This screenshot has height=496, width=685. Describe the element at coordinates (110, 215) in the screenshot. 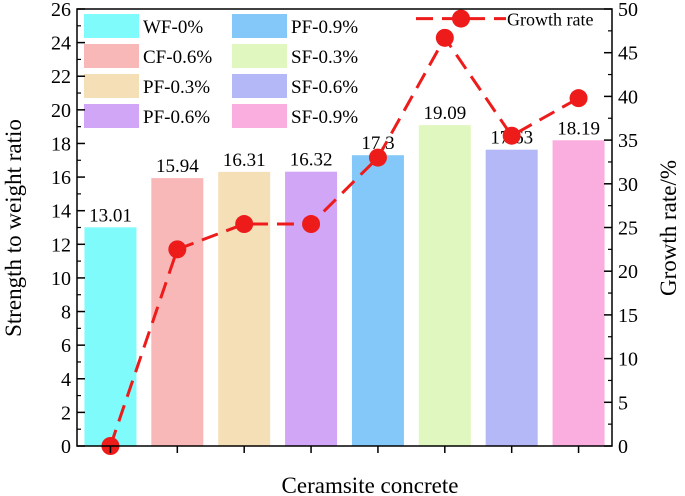

I see `bar-value-label: 13.01` at that location.